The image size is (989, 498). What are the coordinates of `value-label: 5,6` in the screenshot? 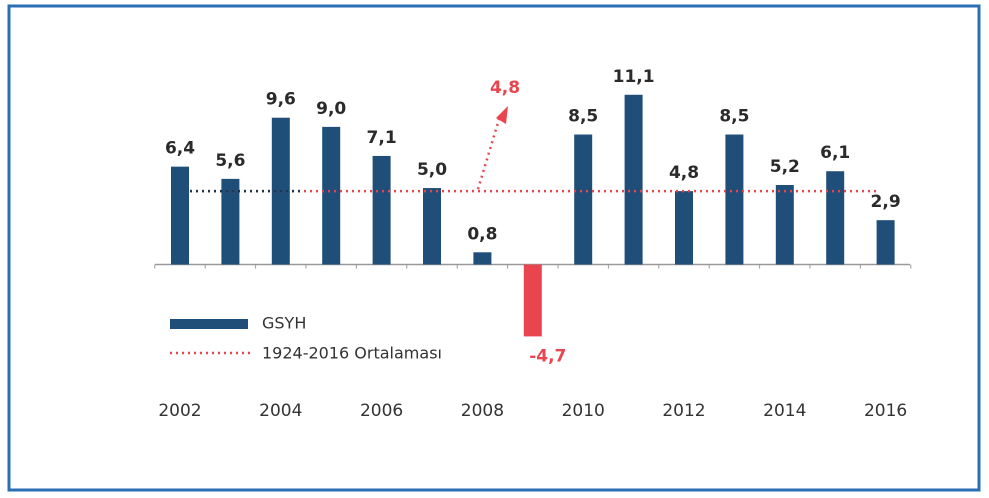 It's located at (230, 161).